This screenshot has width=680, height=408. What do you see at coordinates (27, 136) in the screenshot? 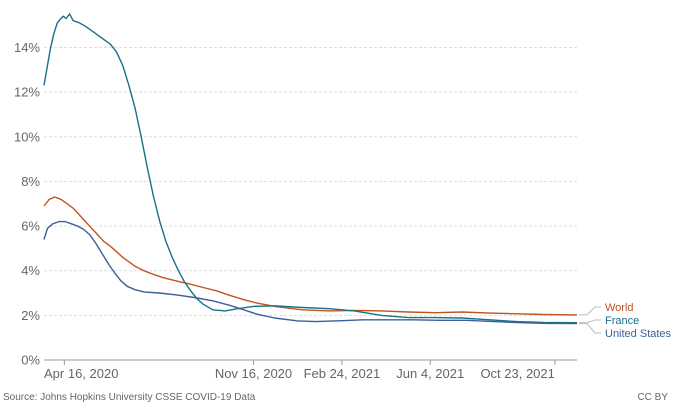
I see `y-tick-label: 10%` at bounding box center [27, 136].